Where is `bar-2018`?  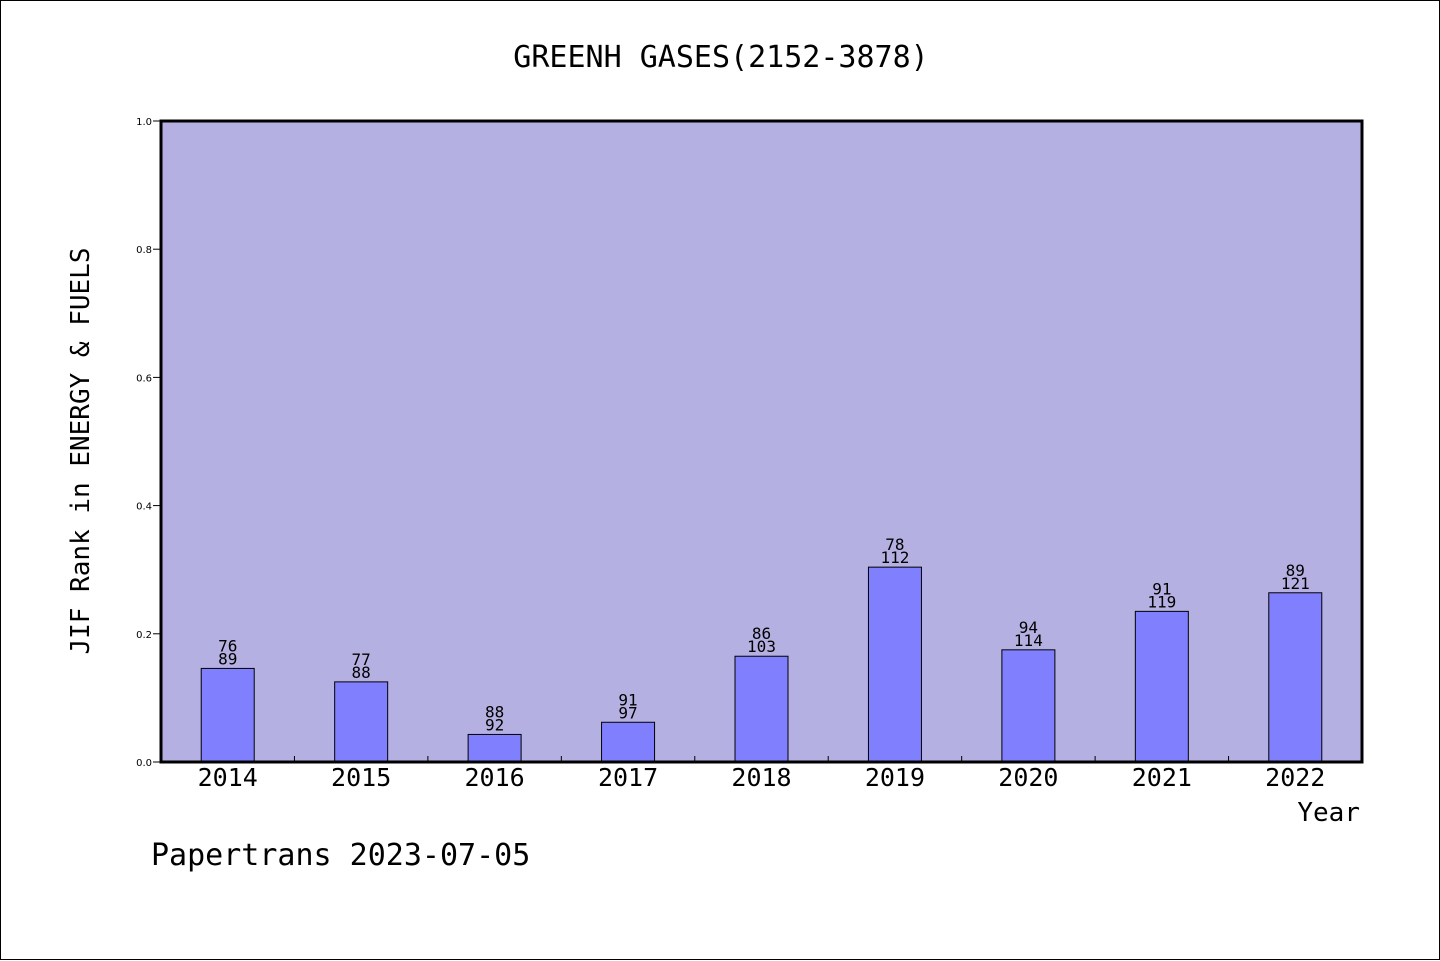
bar-2018 is located at coordinates (761, 709).